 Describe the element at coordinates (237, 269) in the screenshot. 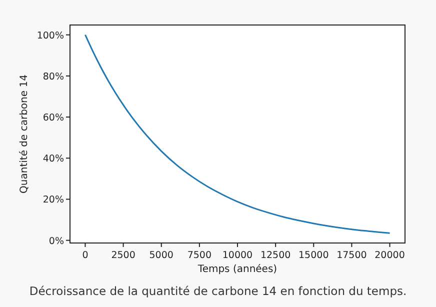

I see `x-axis-title: Temps (années)` at that location.